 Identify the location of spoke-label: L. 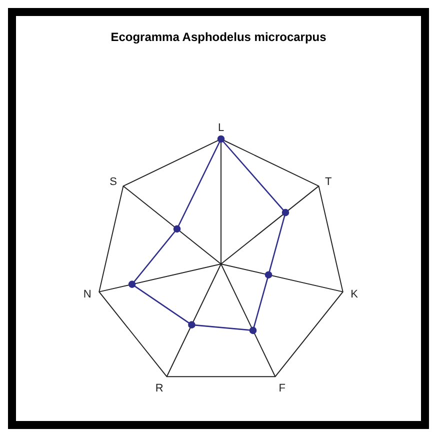
(221, 128).